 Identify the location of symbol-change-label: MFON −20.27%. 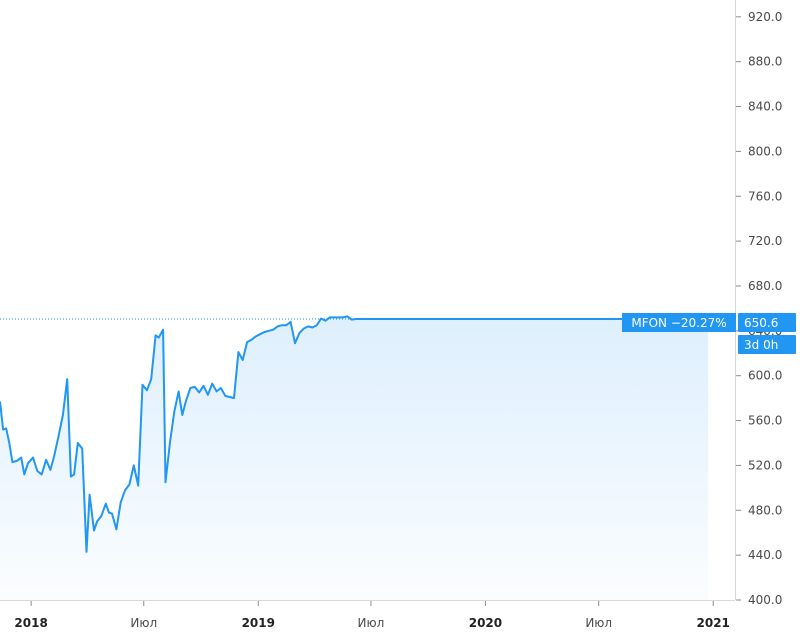
(678, 323).